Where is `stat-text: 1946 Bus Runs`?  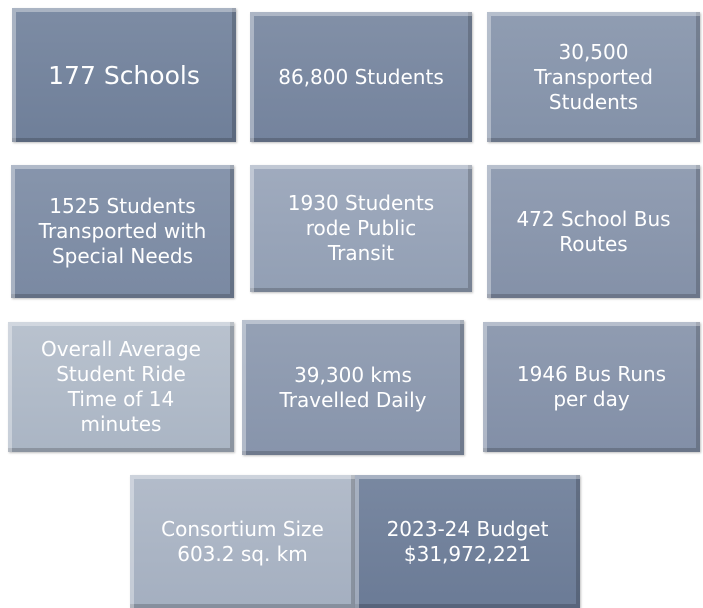 stat-text: 1946 Bus Runs is located at coordinates (591, 374).